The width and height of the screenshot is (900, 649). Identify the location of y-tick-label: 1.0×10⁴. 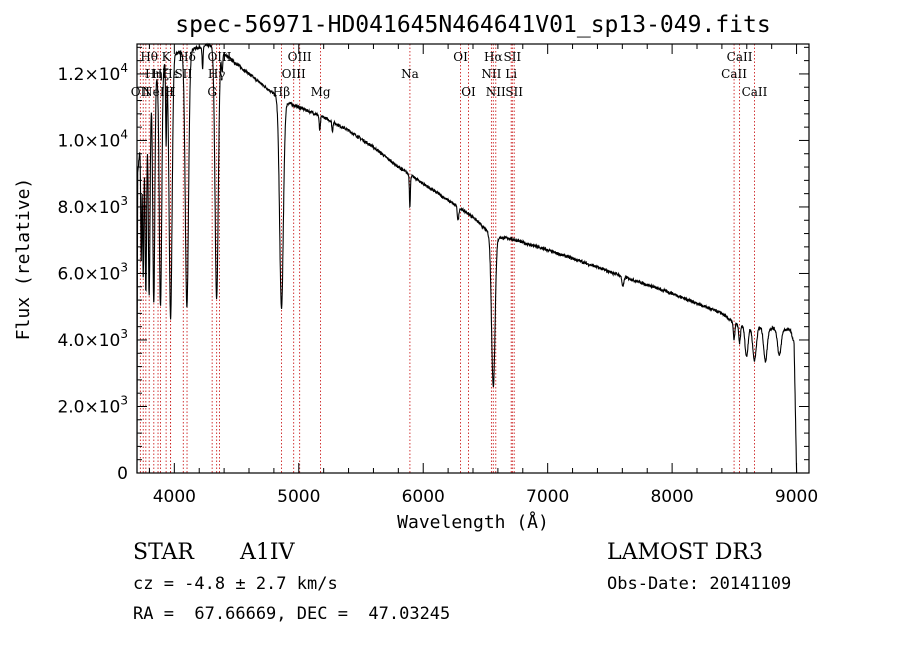
(92, 139).